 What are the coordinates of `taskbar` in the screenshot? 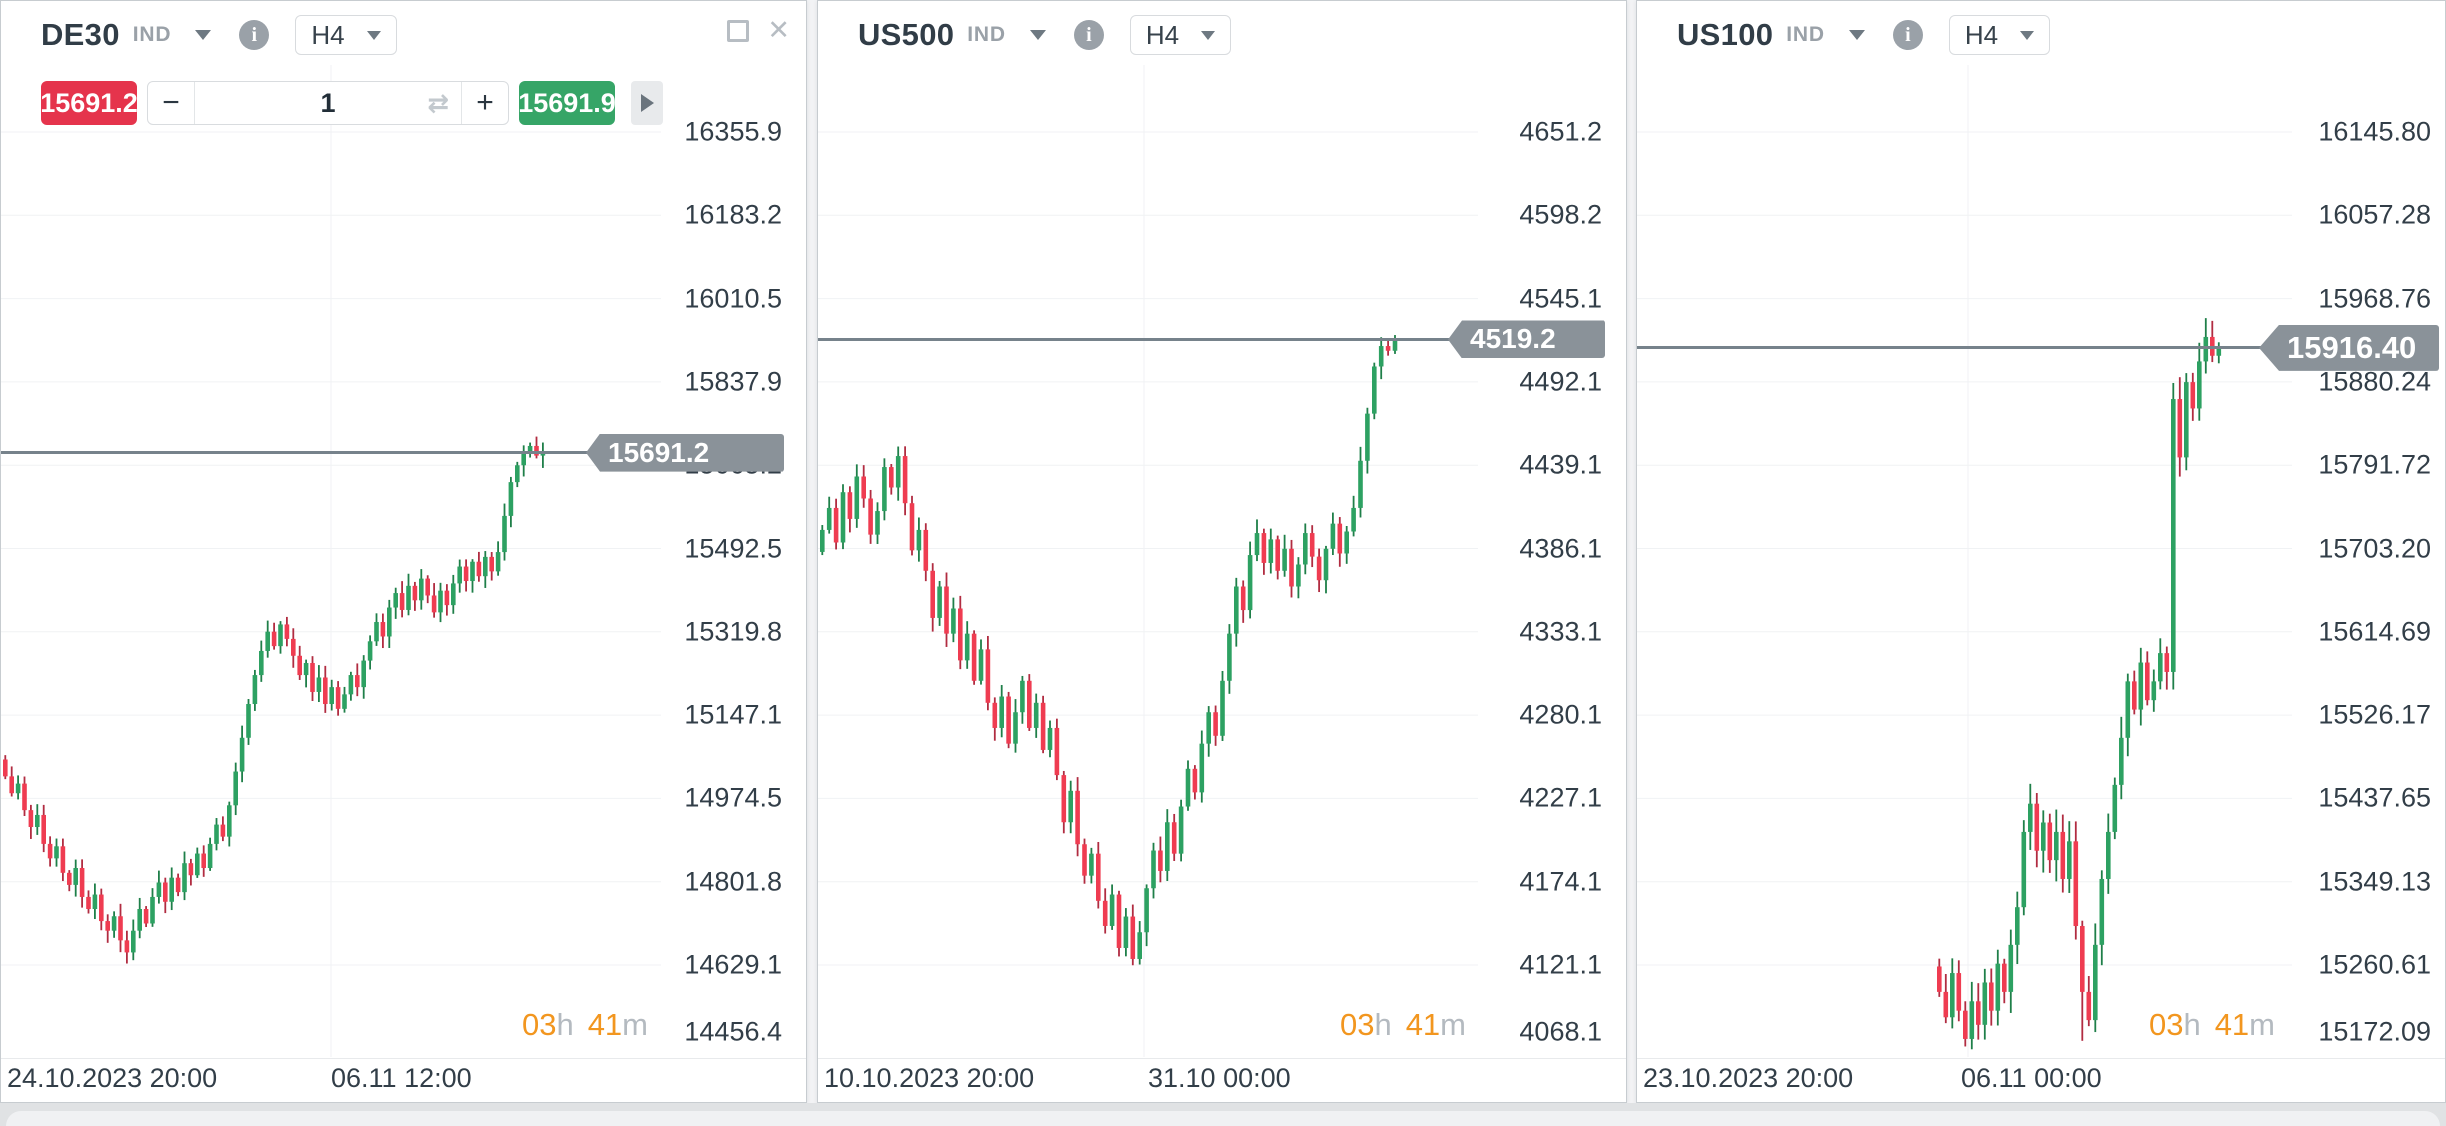 It's located at (1223, 1118).